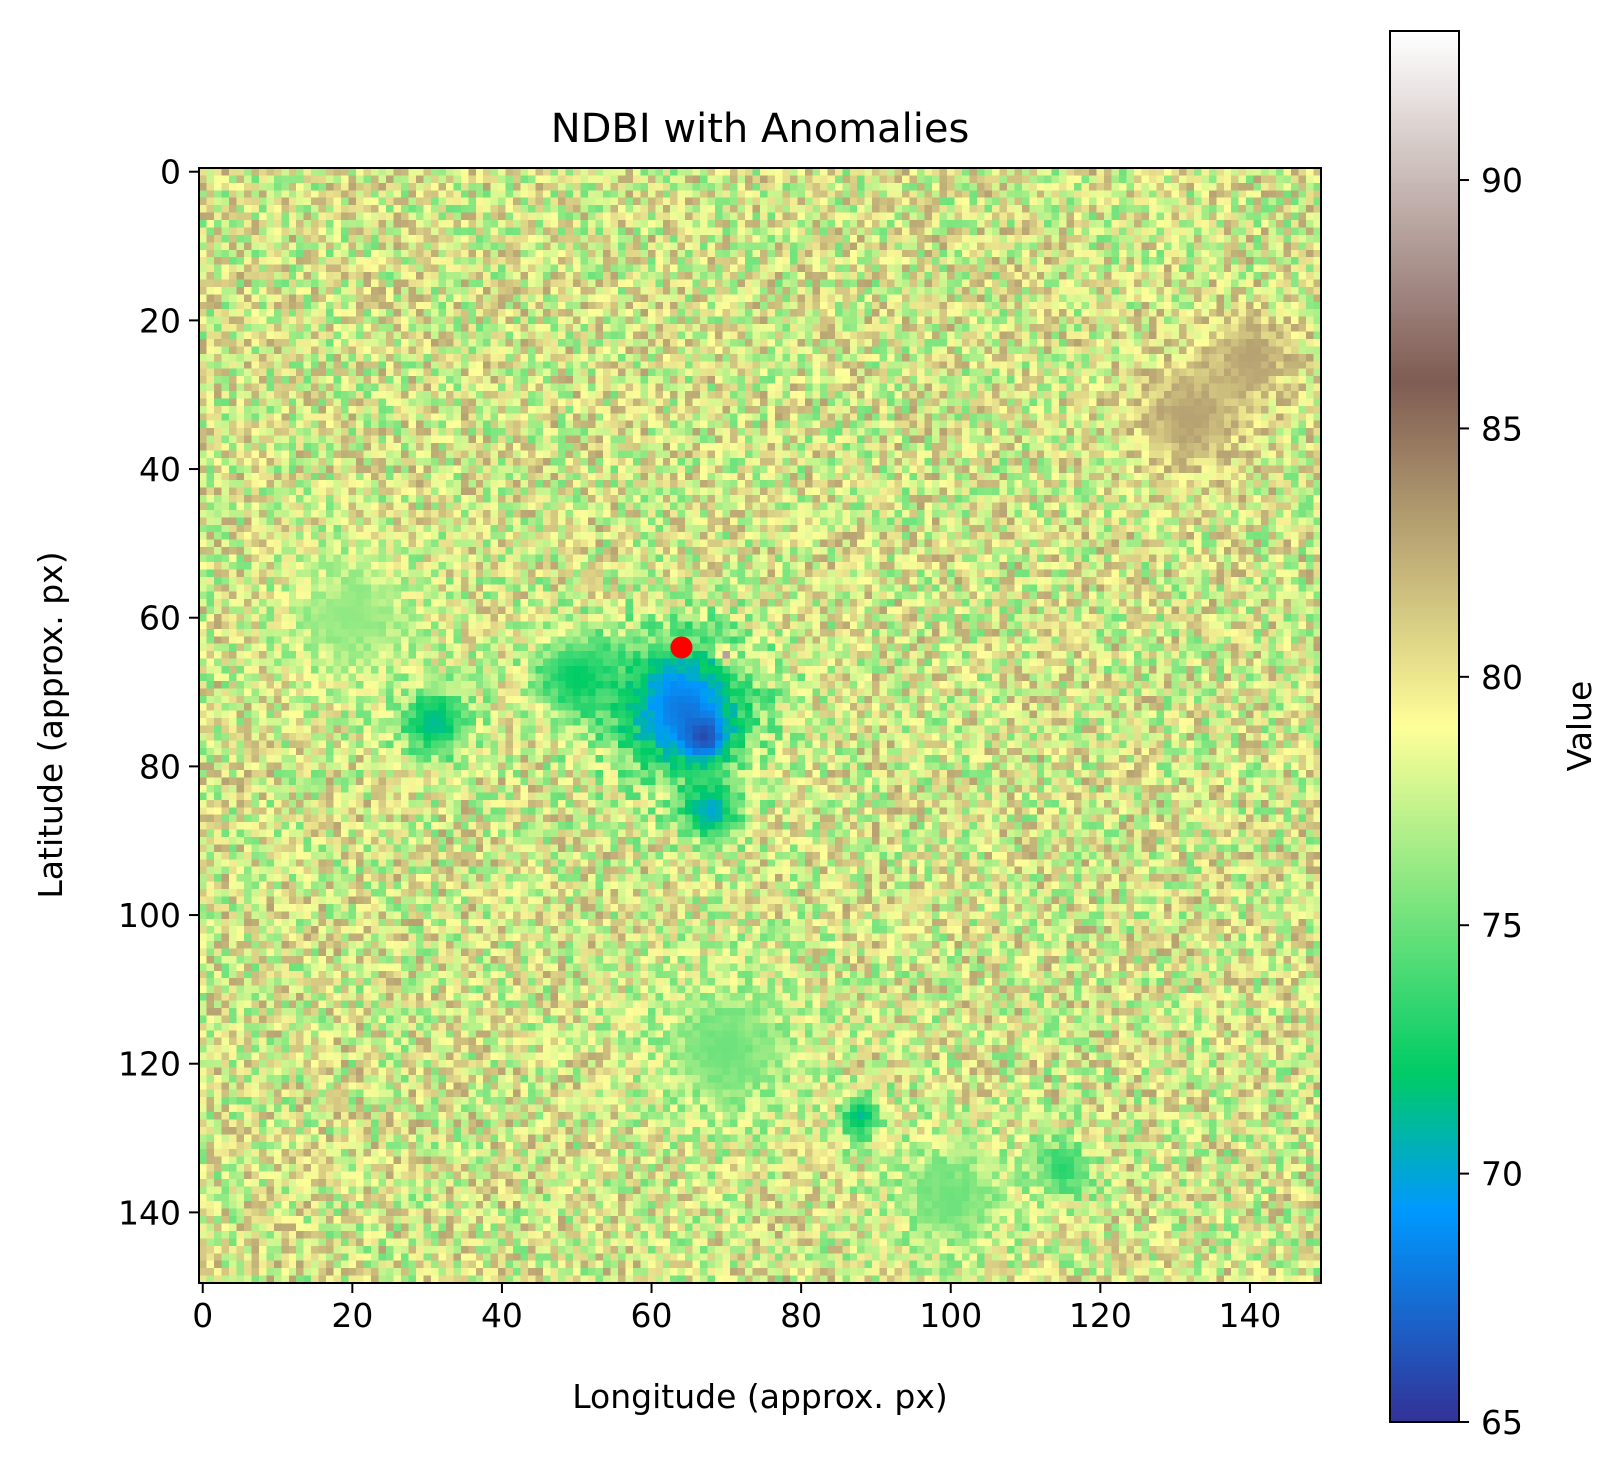 This screenshot has height=1471, width=1623. I want to click on colorbar-tick-label: 65, so click(1502, 1422).